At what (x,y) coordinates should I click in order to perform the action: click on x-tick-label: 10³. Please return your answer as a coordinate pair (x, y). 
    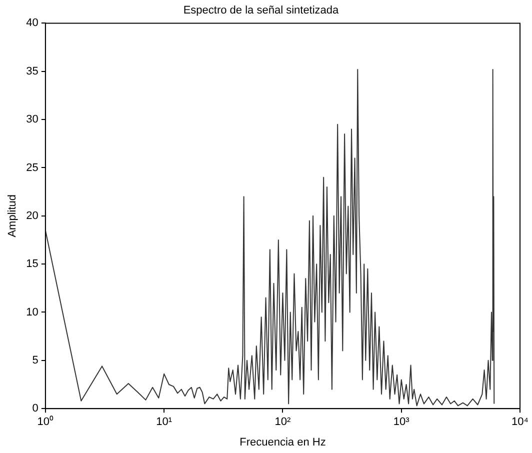
    Looking at the image, I should click on (401, 422).